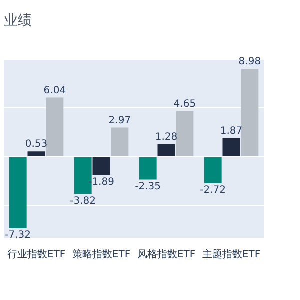  What do you see at coordinates (83, 201) in the screenshot?
I see `data-label: -3.82` at bounding box center [83, 201].